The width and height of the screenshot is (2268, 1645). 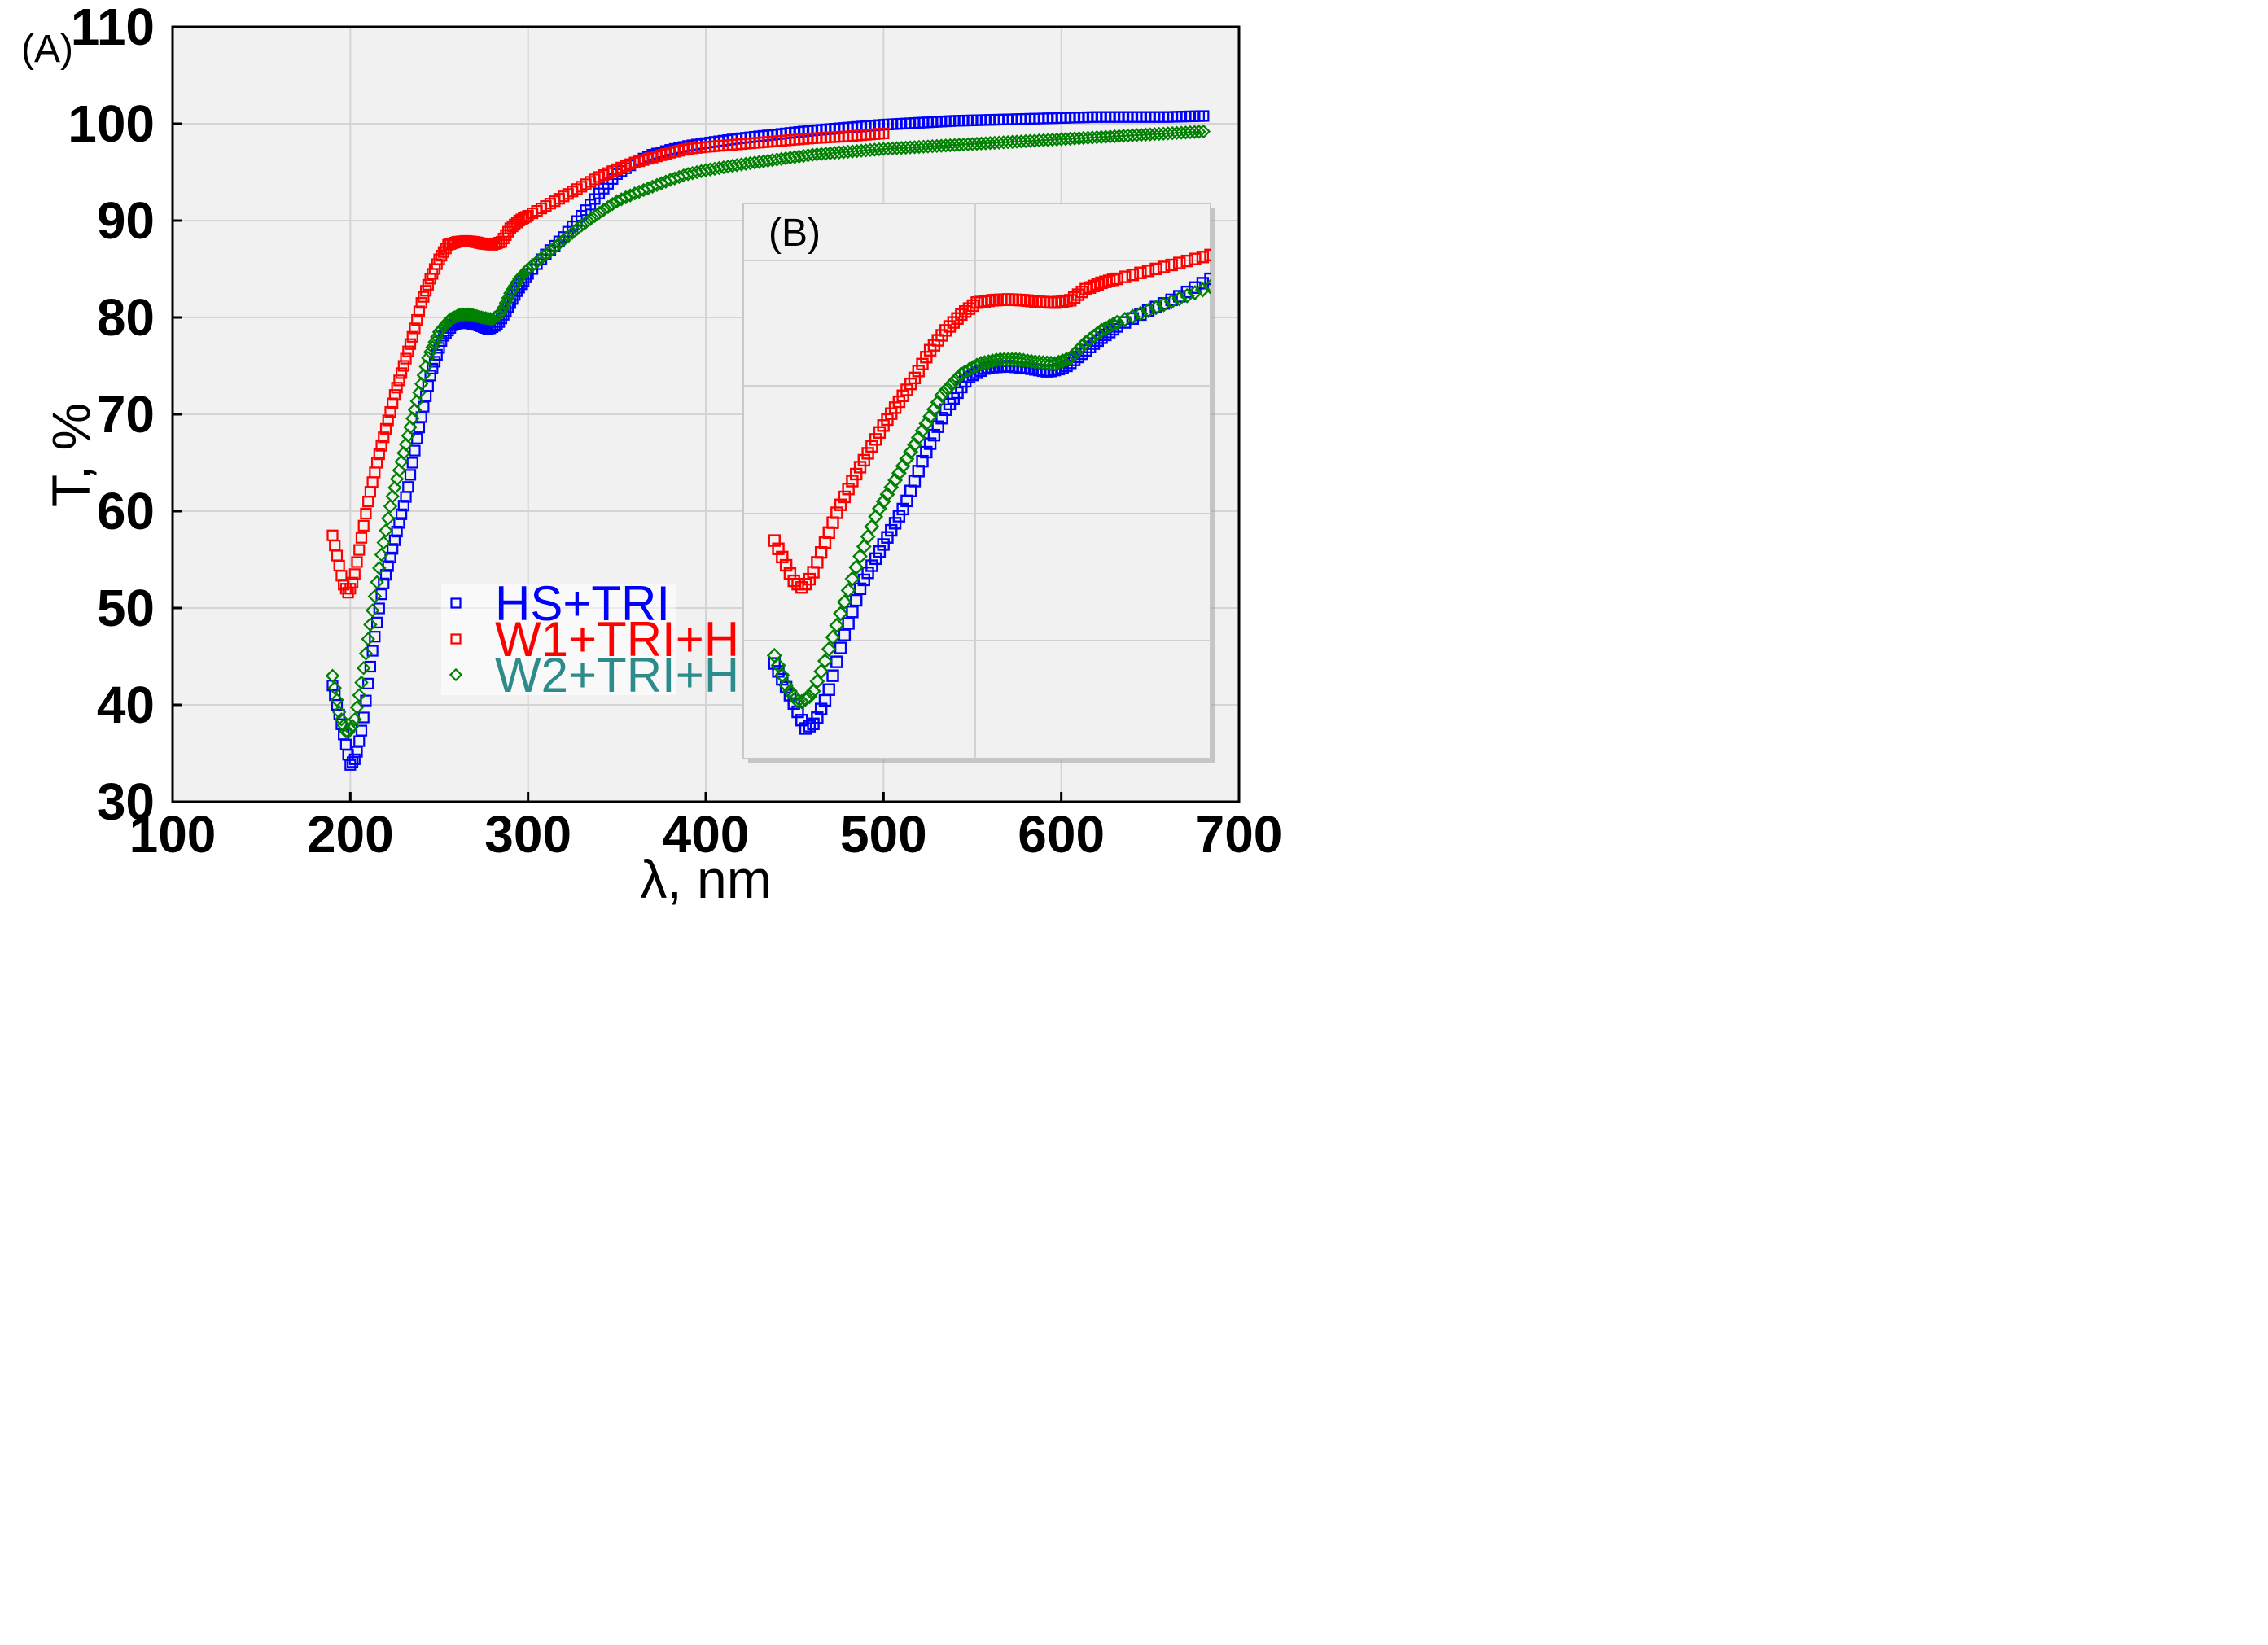 What do you see at coordinates (126, 415) in the screenshot?
I see `y-tick-label: 70` at bounding box center [126, 415].